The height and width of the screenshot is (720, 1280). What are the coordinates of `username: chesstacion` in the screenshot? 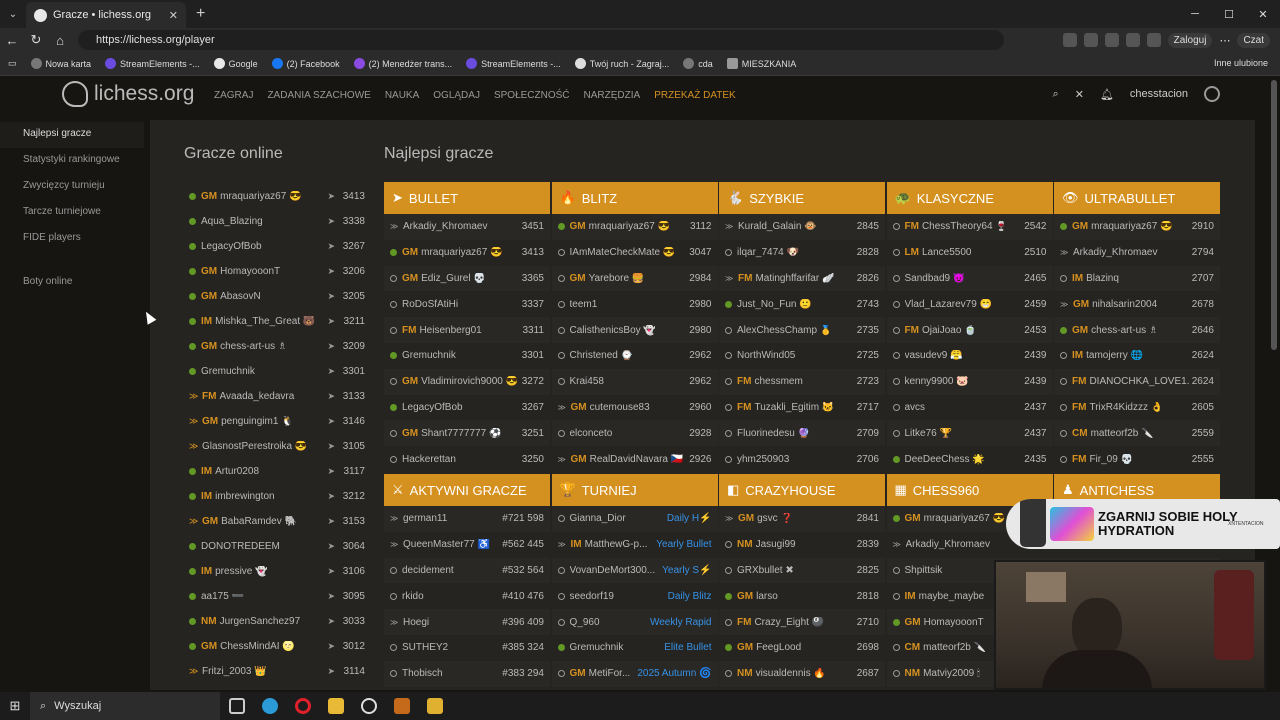 It's located at (1158, 94).